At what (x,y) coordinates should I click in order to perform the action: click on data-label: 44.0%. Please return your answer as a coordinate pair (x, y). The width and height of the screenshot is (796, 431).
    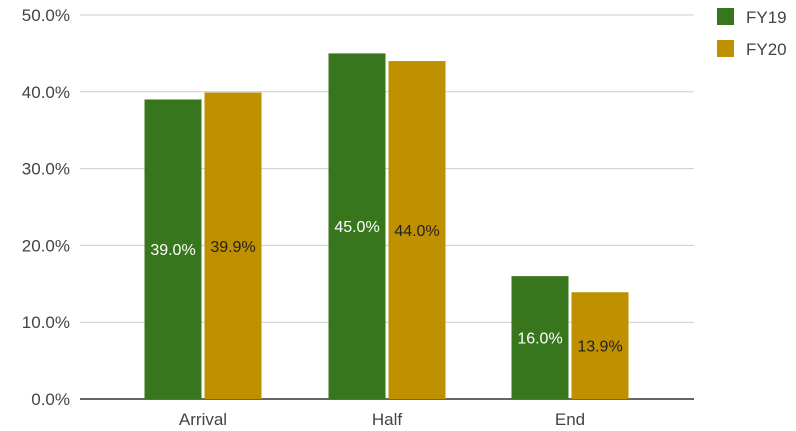
    Looking at the image, I should click on (416, 231).